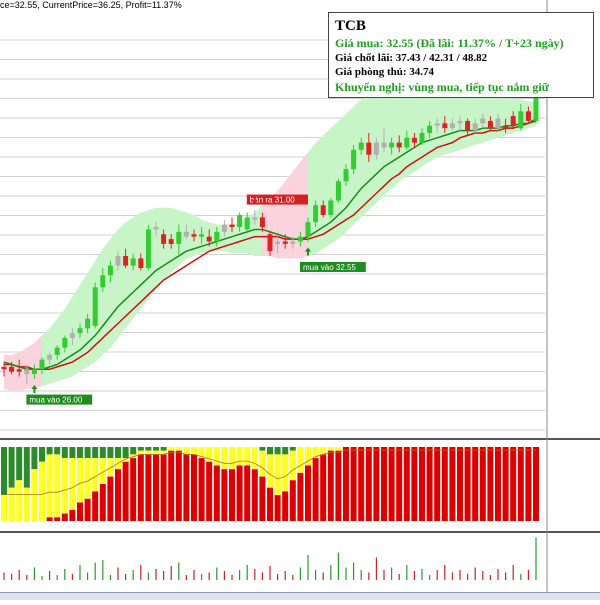 The width and height of the screenshot is (600, 605). Describe the element at coordinates (152, 296) in the screenshot. I see `band-zone-buy` at that location.